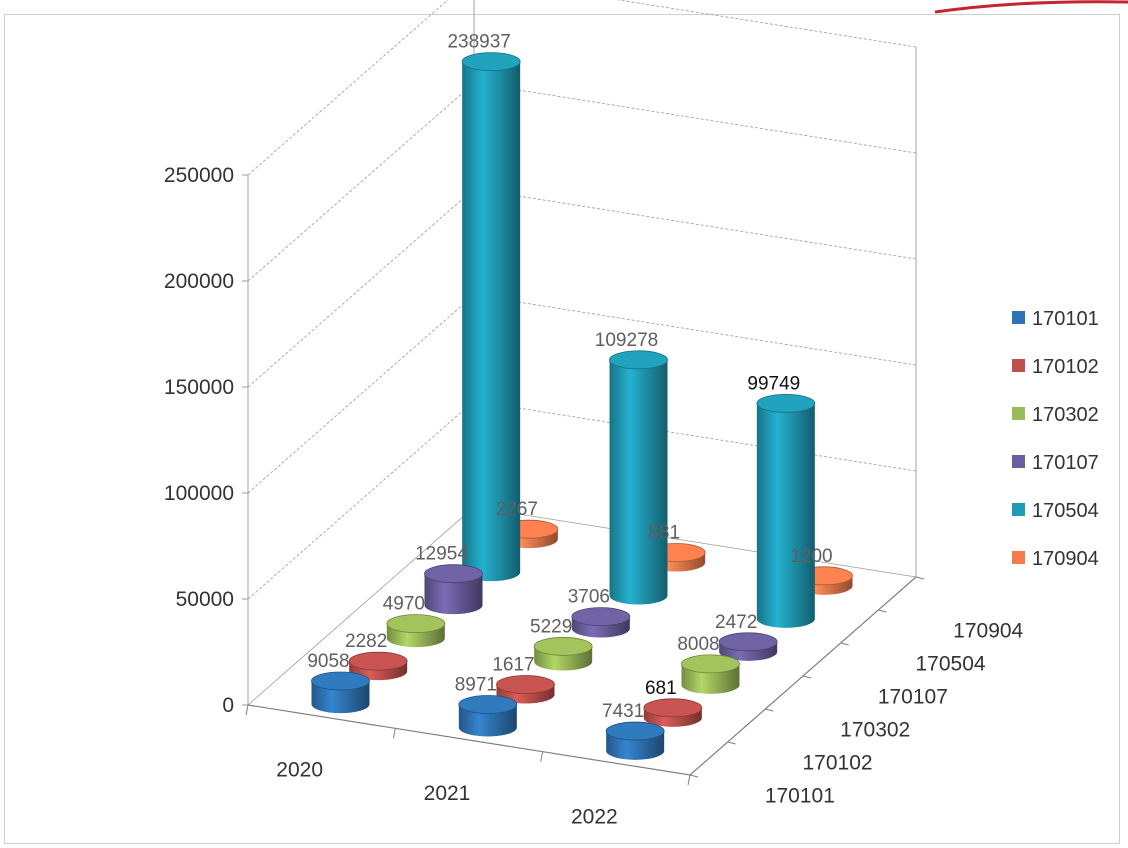  What do you see at coordinates (205, 599) in the screenshot?
I see `y-tick-label: 50000` at bounding box center [205, 599].